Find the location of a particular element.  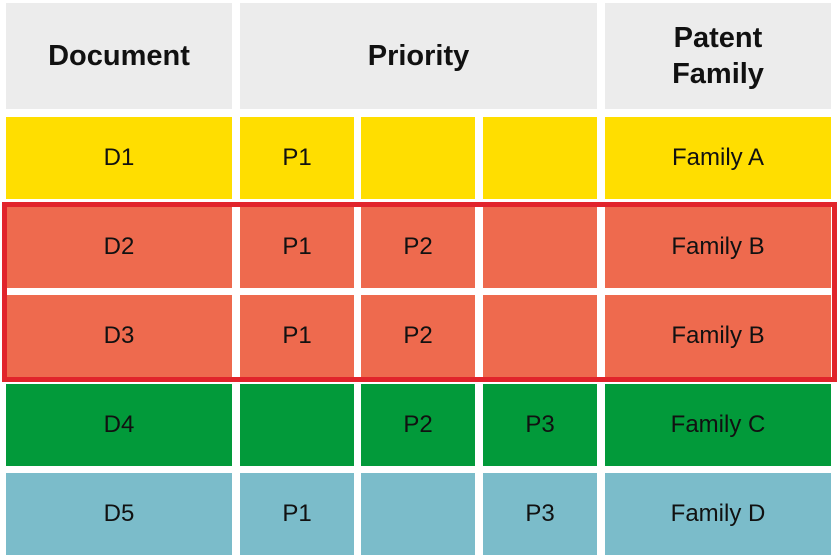

header-document: Document is located at coordinates (119, 56).